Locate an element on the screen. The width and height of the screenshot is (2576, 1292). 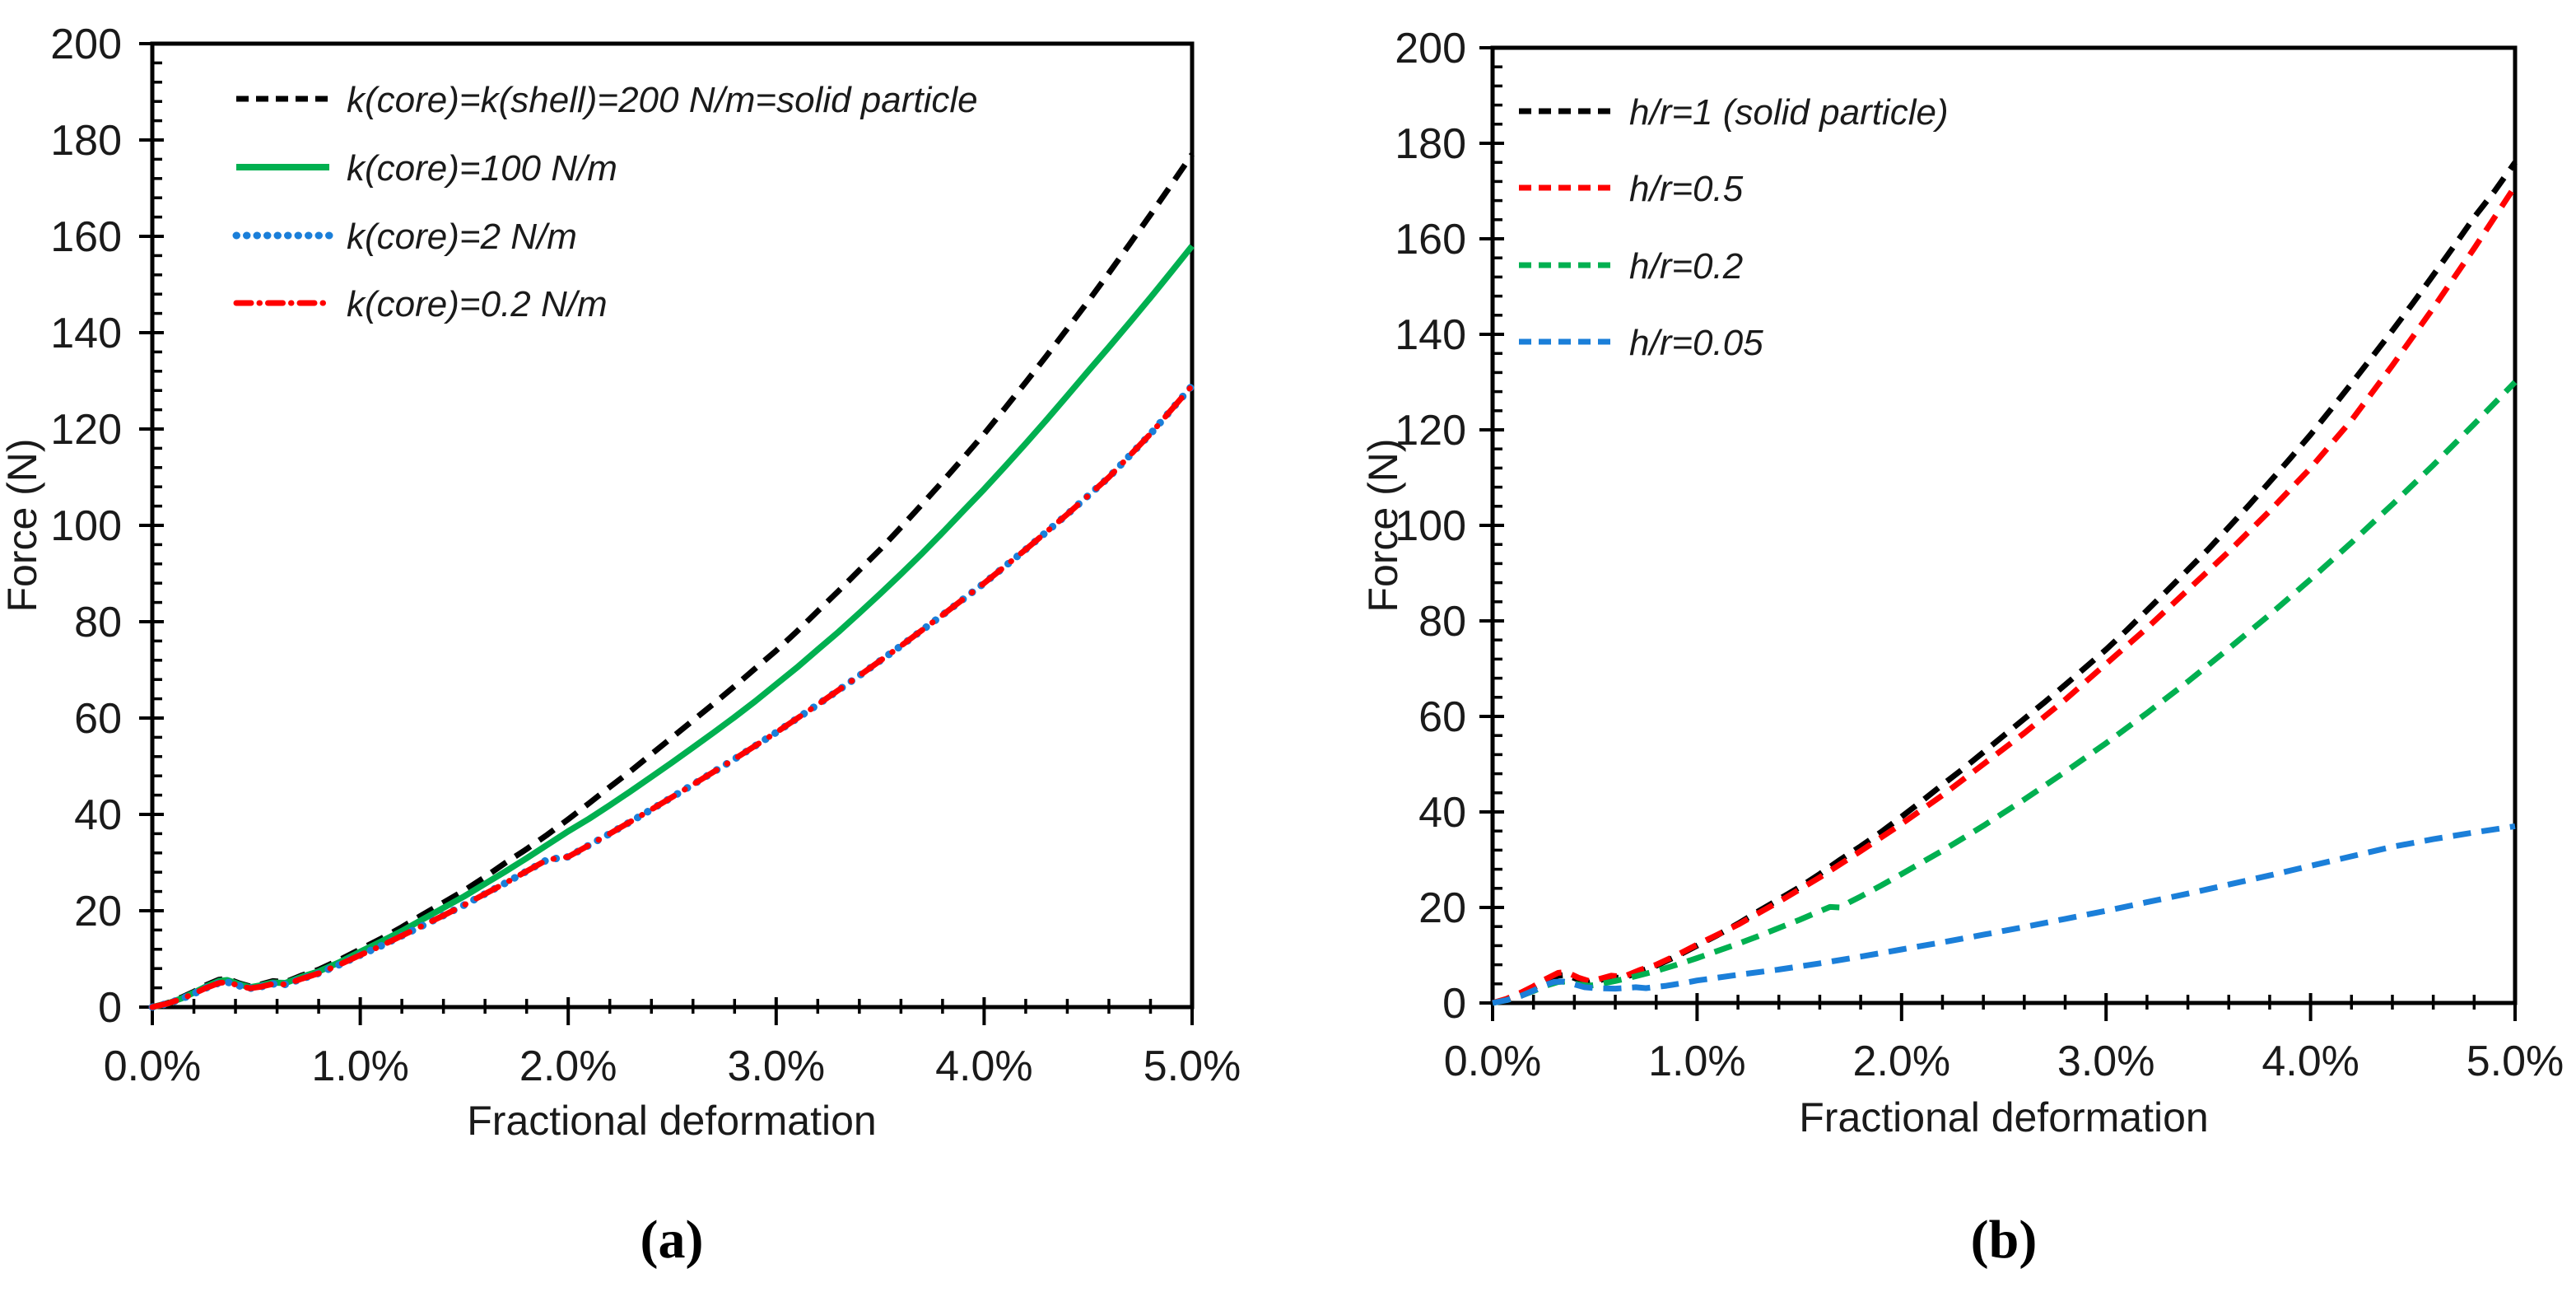
panel-b-y-tick-label: 0 is located at coordinates (1454, 1004).